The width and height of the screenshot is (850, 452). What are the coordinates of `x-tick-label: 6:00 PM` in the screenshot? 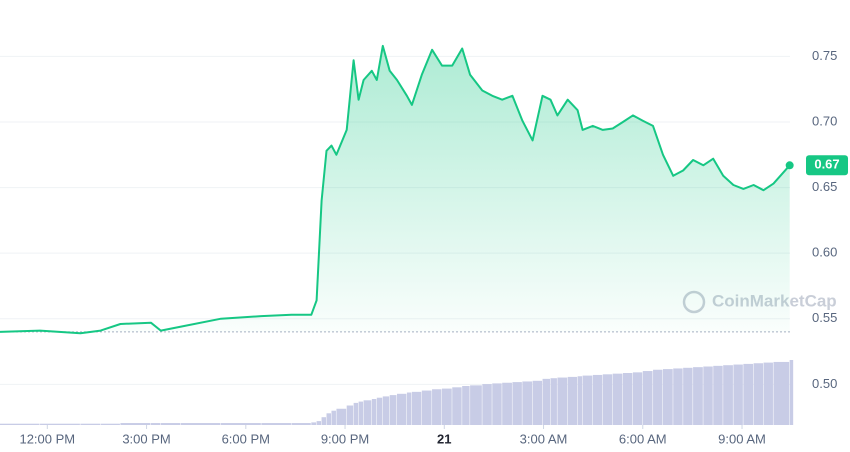 It's located at (246, 438).